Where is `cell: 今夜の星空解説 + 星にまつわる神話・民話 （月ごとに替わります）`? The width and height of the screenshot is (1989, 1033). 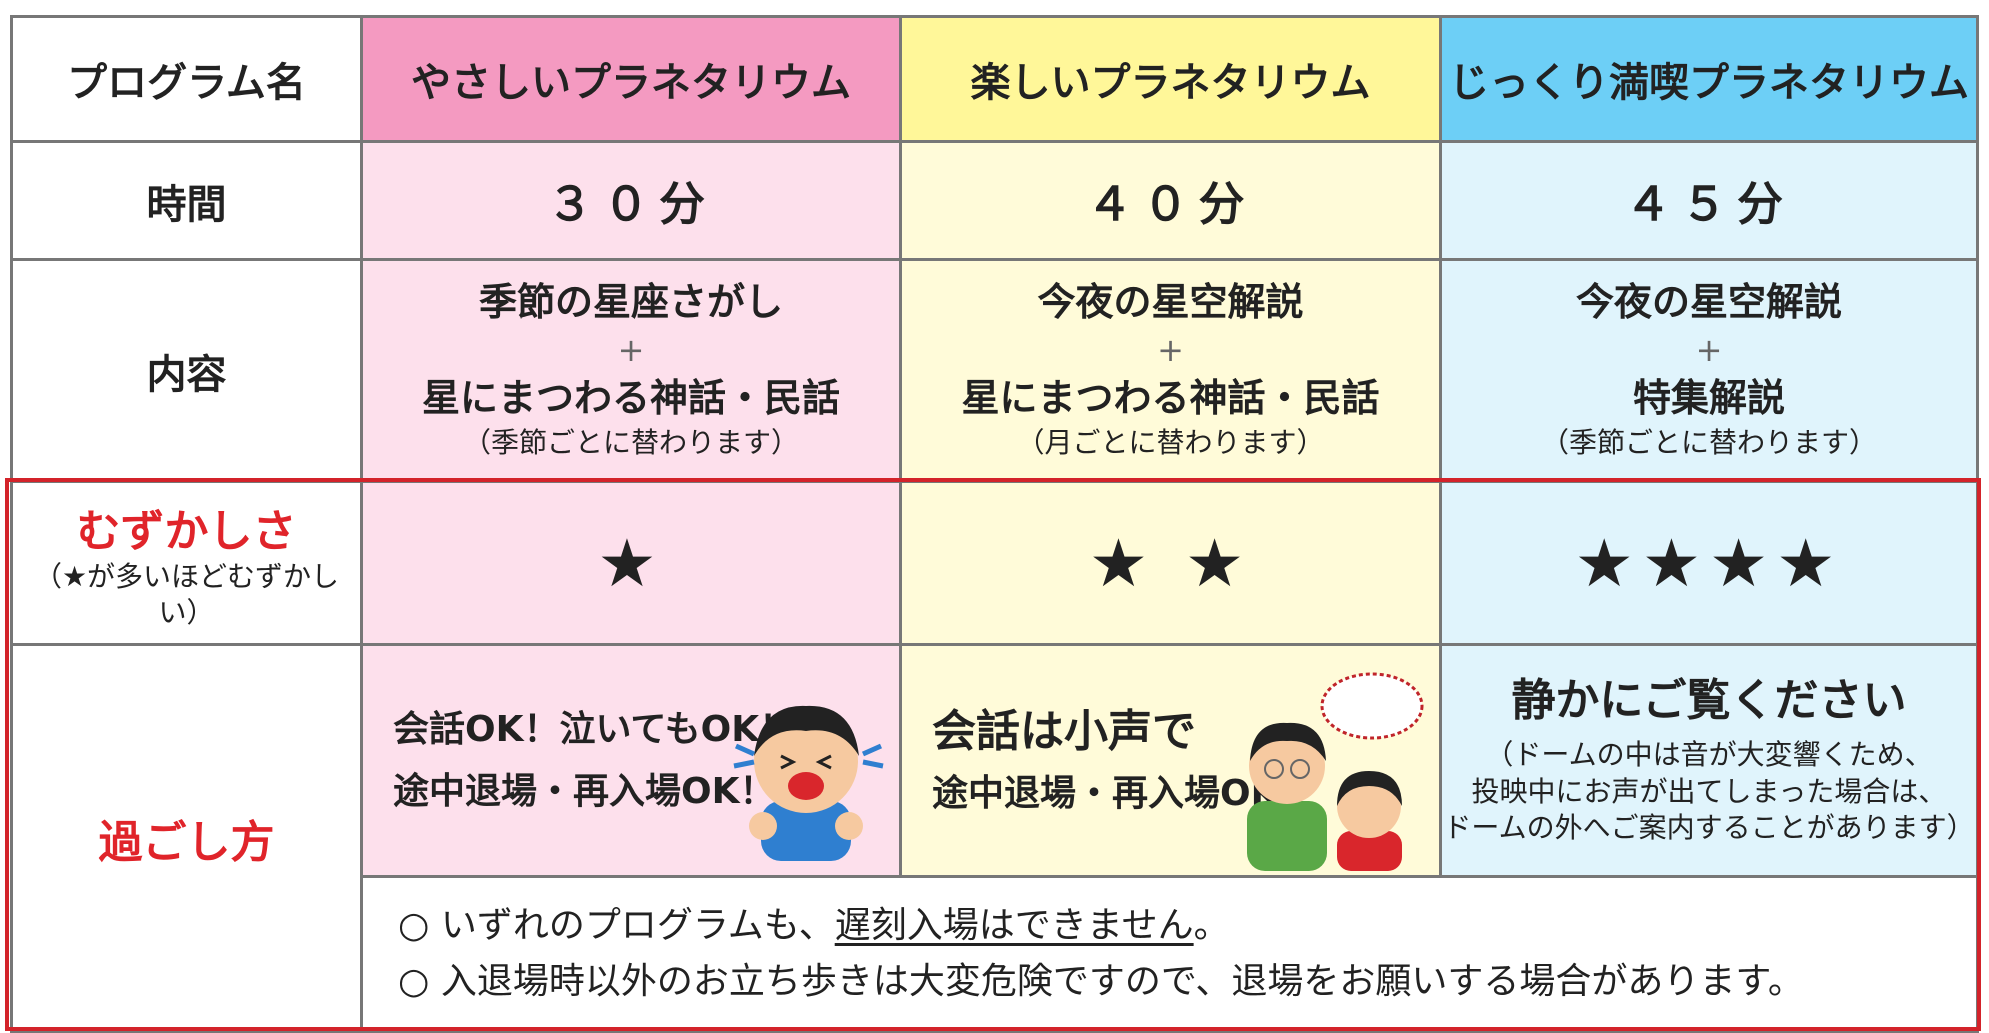
cell: 今夜の星空解説 + 星にまつわる神話・民話 （月ごとに替わります） is located at coordinates (1170, 370).